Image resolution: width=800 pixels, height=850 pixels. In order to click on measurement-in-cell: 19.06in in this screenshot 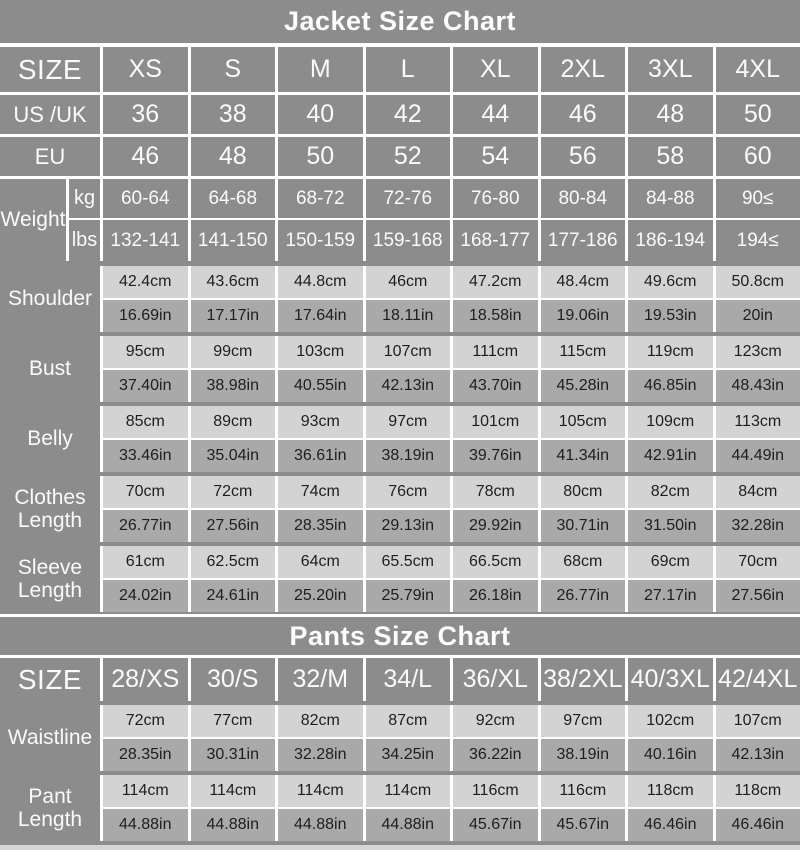, I will do `click(582, 316)`.